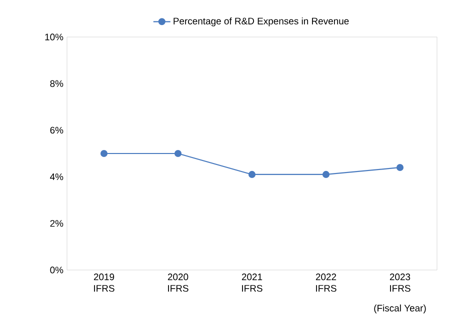 Image resolution: width=455 pixels, height=330 pixels. I want to click on x-tick-label: 2021 IFRS, so click(252, 283).